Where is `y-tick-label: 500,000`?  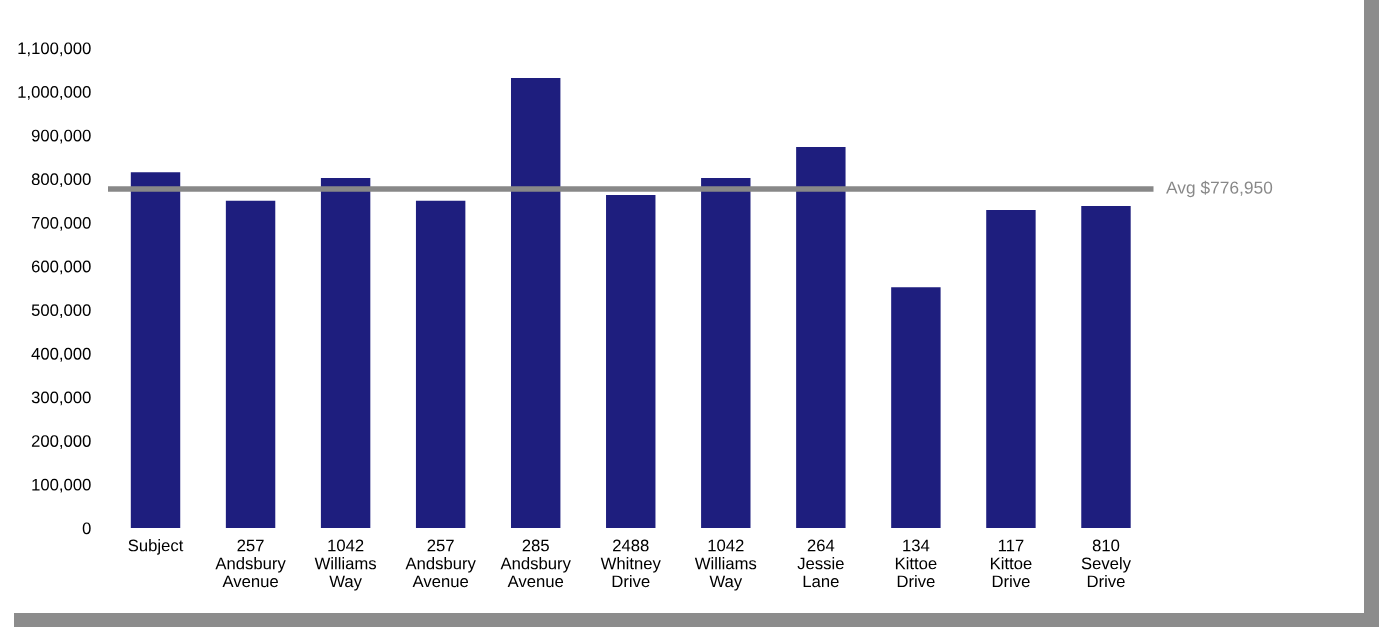 y-tick-label: 500,000 is located at coordinates (61, 311).